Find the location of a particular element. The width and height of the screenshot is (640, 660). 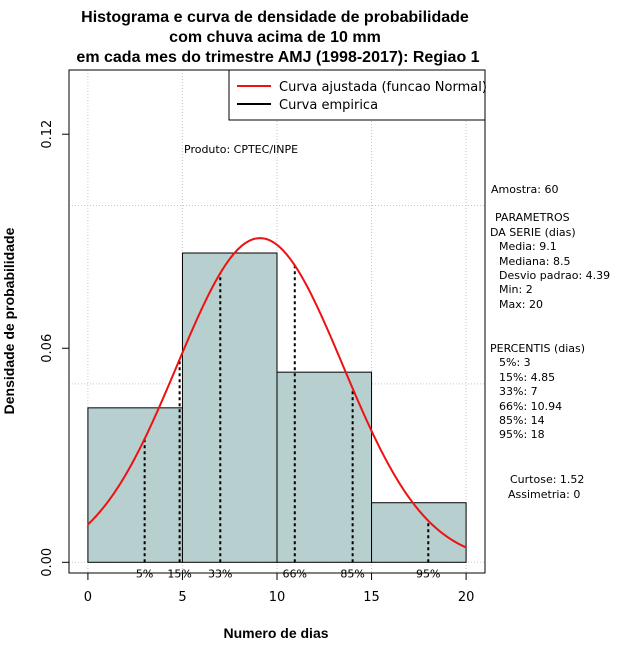

param-mediana: Mediana: 8.5 is located at coordinates (534, 261).